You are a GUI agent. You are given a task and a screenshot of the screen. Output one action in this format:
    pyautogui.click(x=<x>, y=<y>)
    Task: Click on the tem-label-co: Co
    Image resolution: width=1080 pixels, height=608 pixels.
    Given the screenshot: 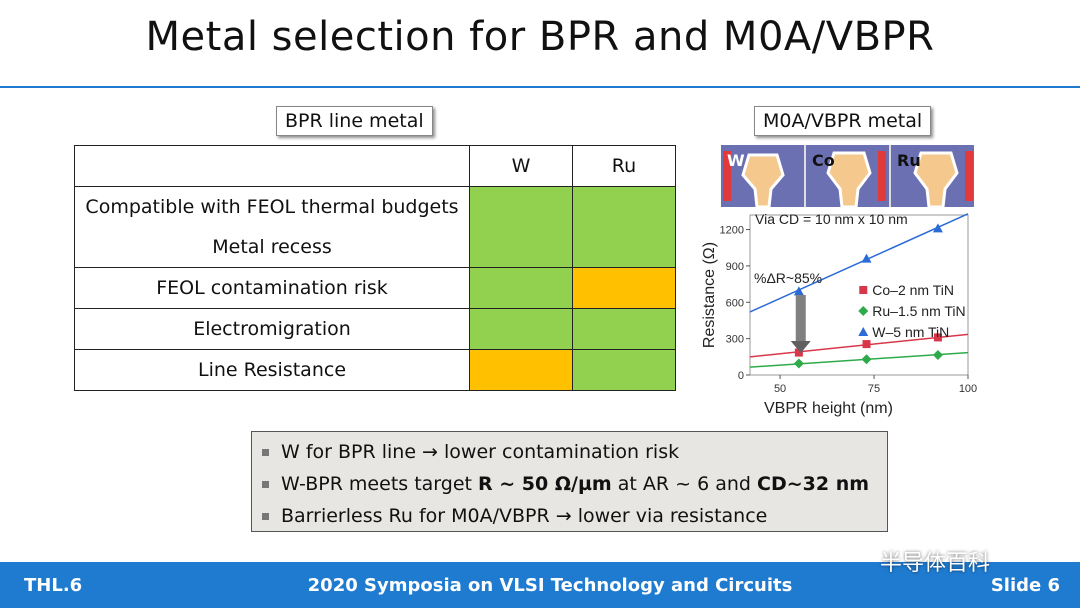 What is the action you would take?
    pyautogui.click(x=823, y=160)
    